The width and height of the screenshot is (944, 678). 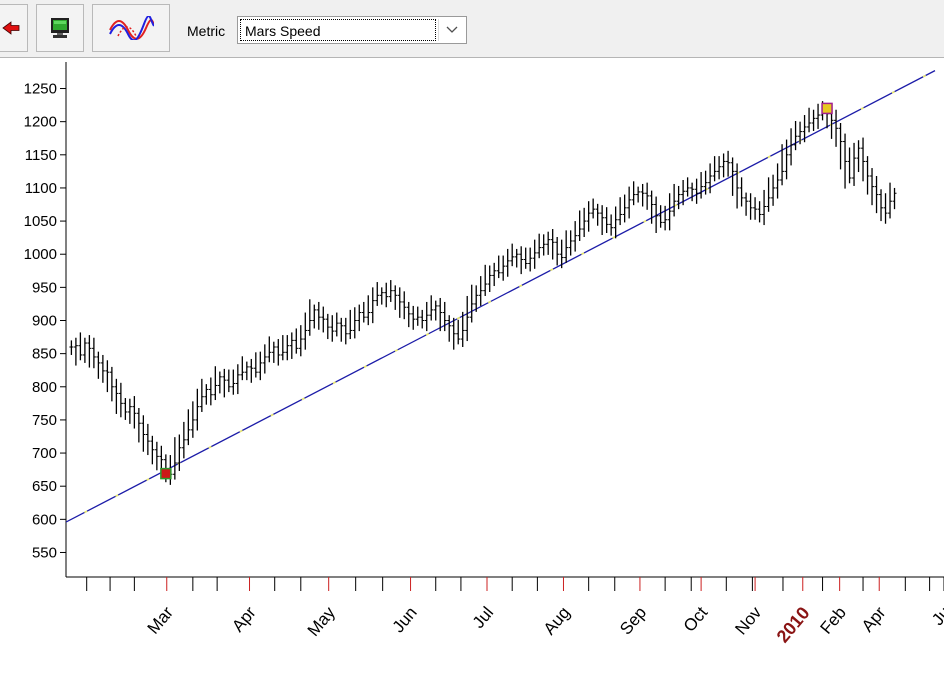 I want to click on y-tick-label: 1000, so click(x=40, y=254).